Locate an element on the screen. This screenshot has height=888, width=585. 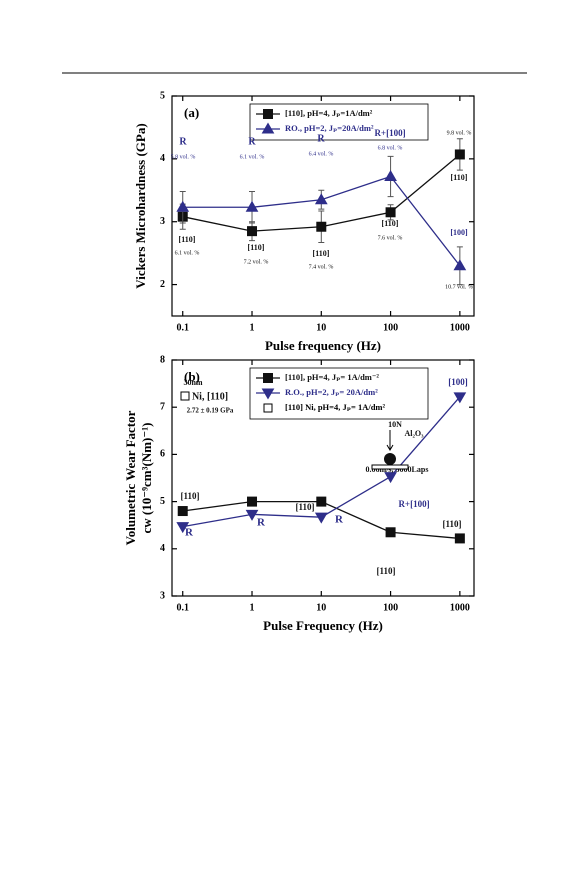
annotation: 6.8 vol. % is located at coordinates (390, 148).